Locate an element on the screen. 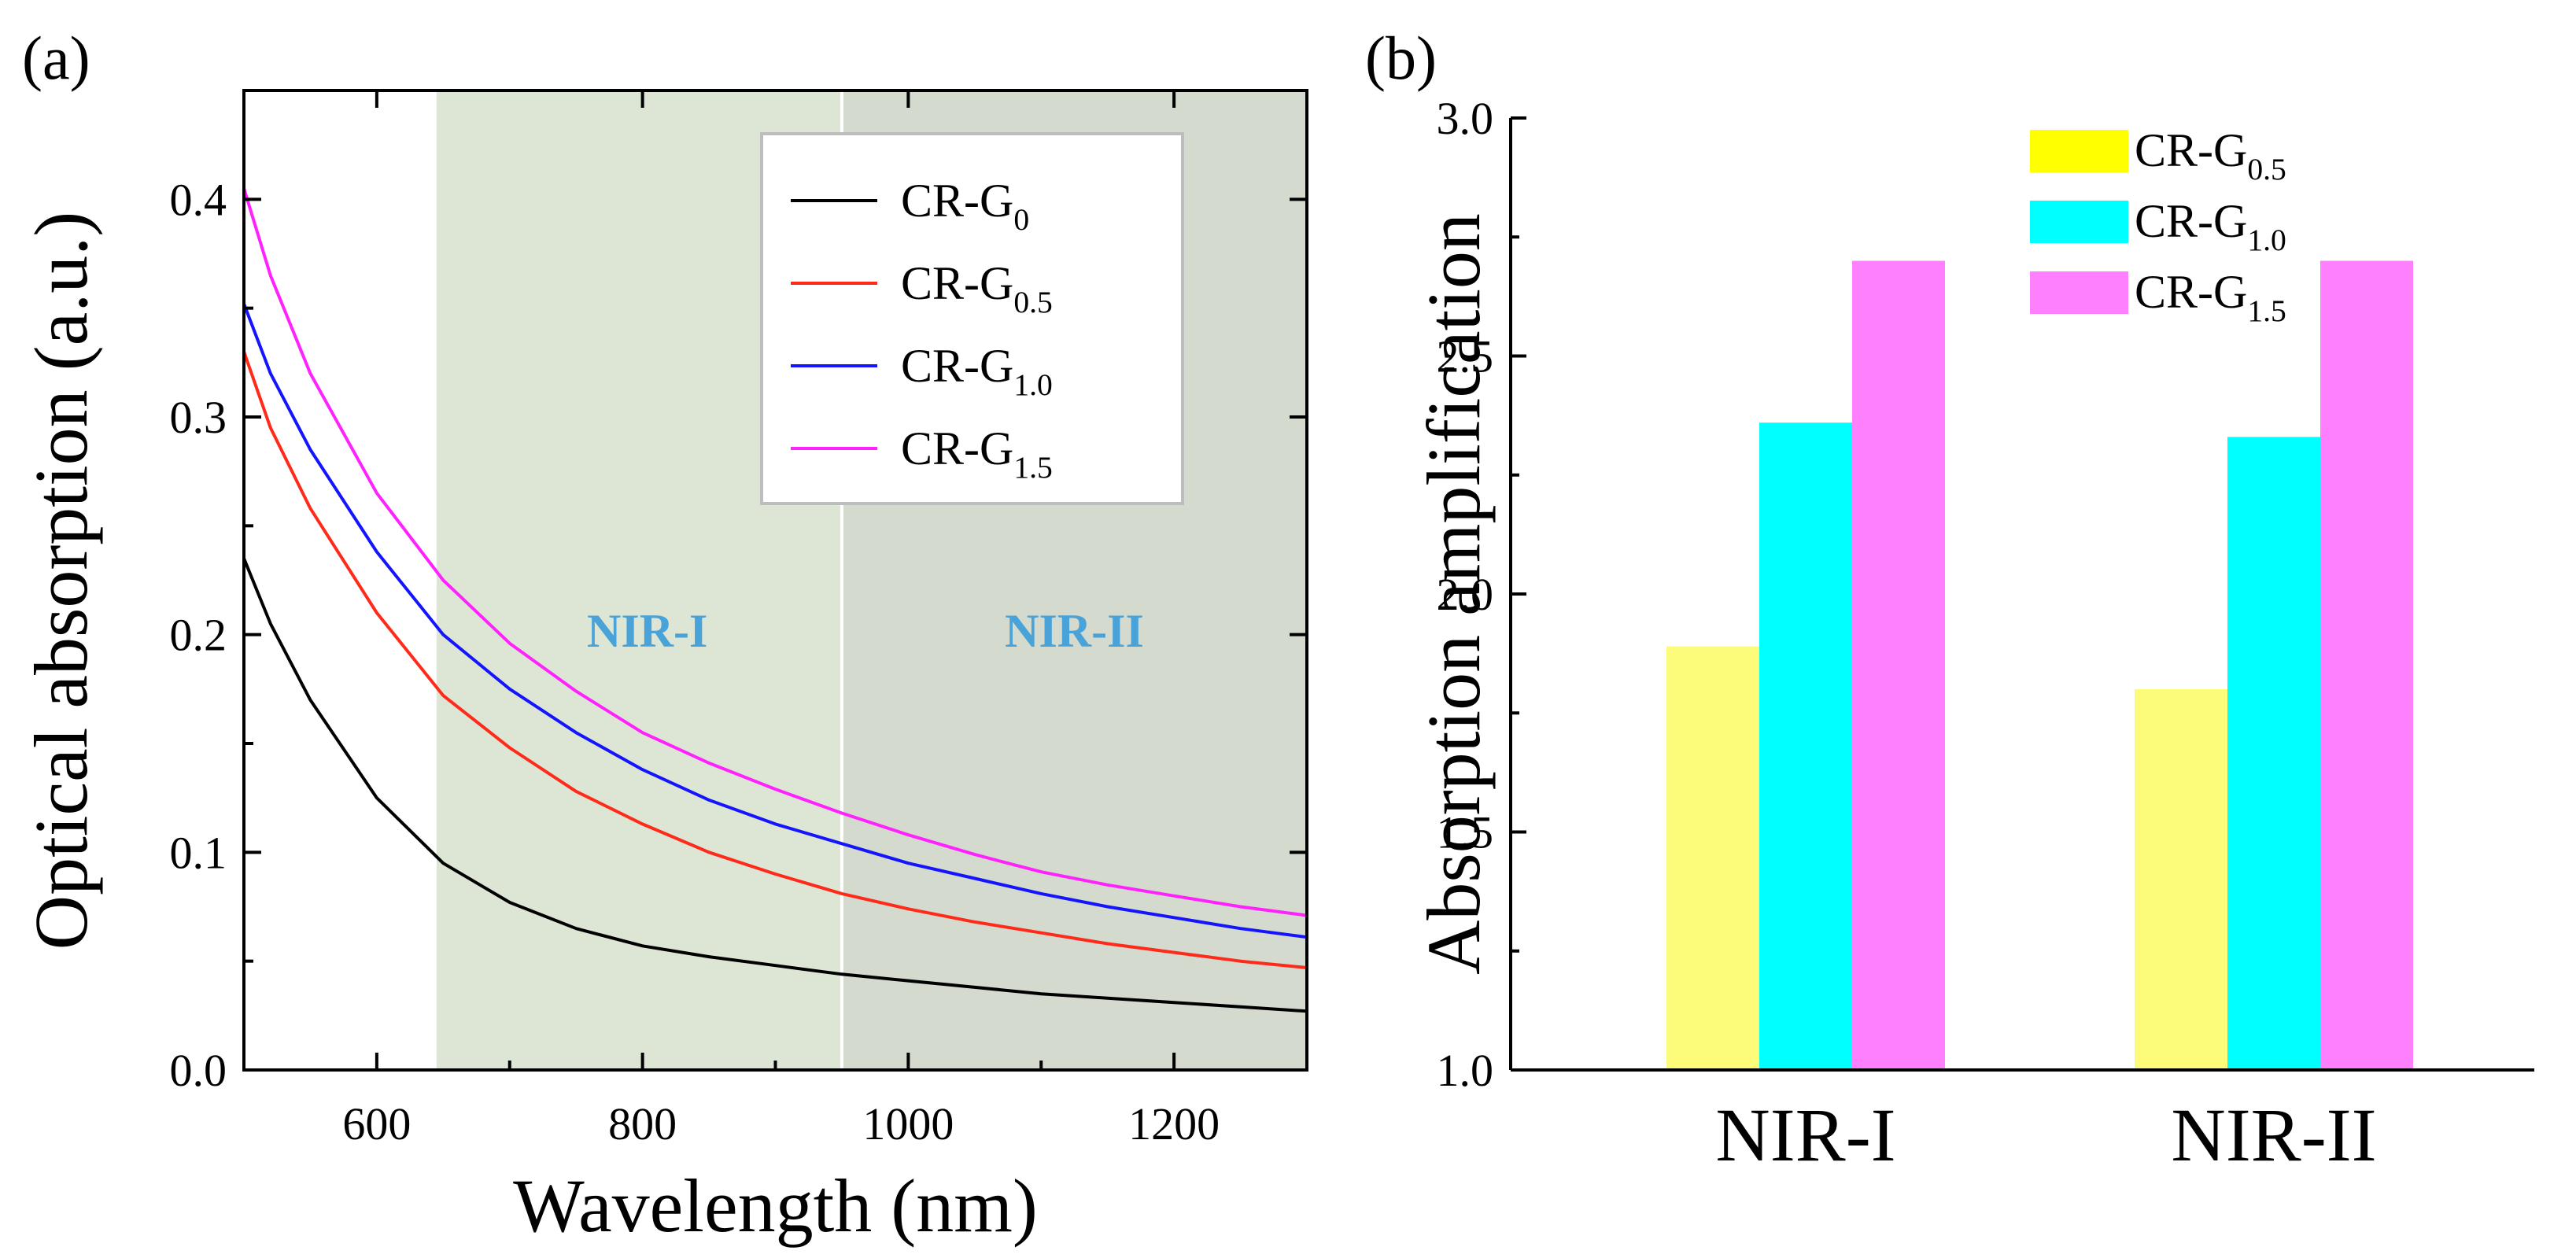  bar-nir-ii-0.5 is located at coordinates (2181, 879).